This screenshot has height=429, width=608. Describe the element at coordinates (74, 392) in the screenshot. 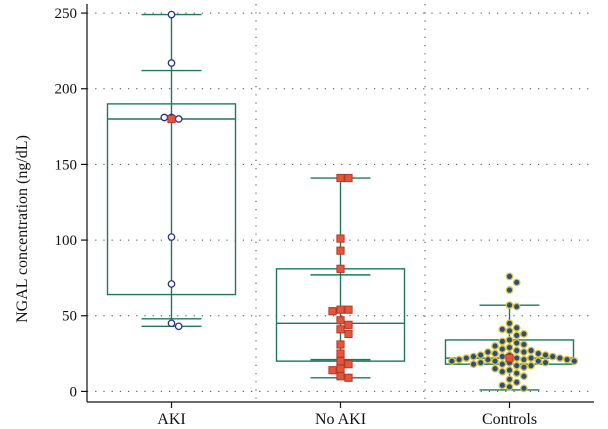

I see `y-tick-label: 0` at that location.